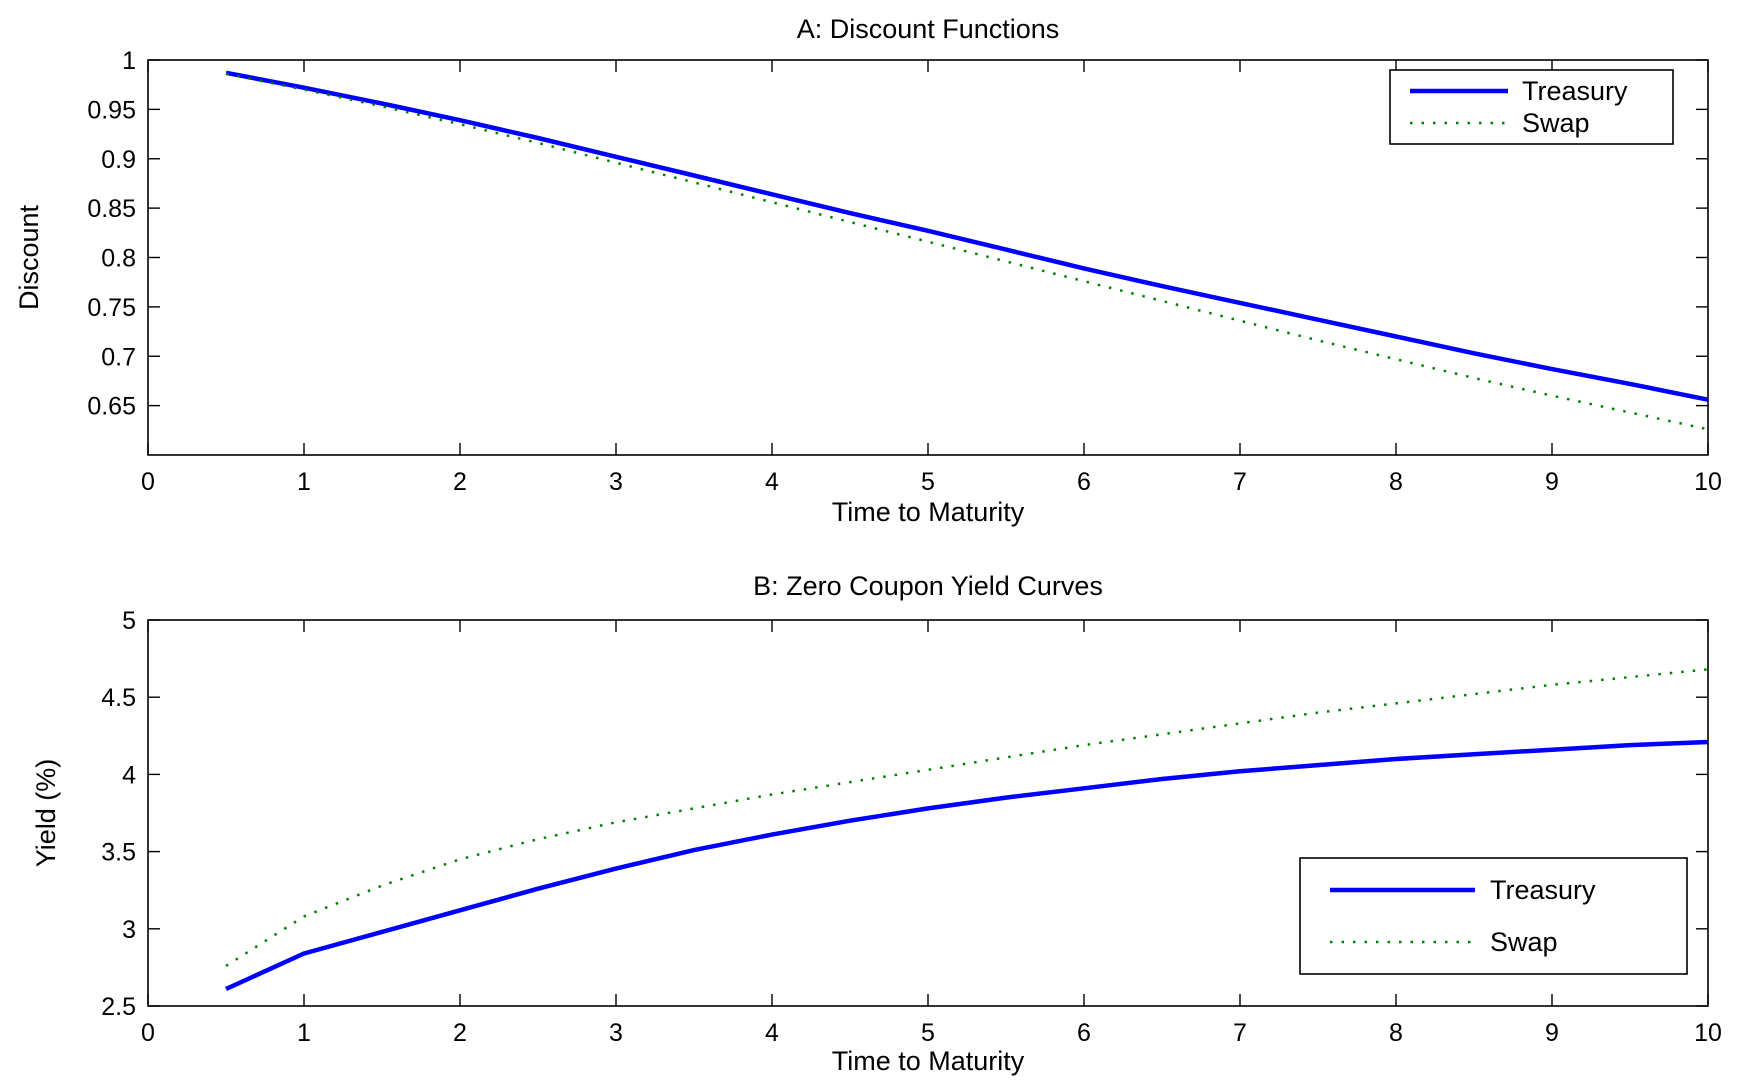  What do you see at coordinates (111, 110) in the screenshot?
I see `y-tick-label: 0.95` at bounding box center [111, 110].